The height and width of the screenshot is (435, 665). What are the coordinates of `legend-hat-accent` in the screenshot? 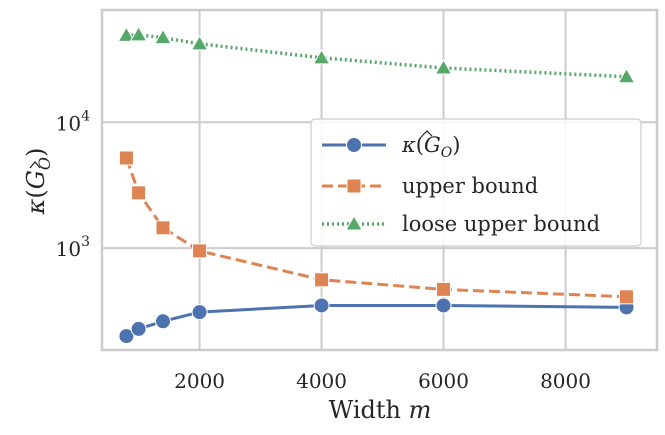 It's located at (427, 133).